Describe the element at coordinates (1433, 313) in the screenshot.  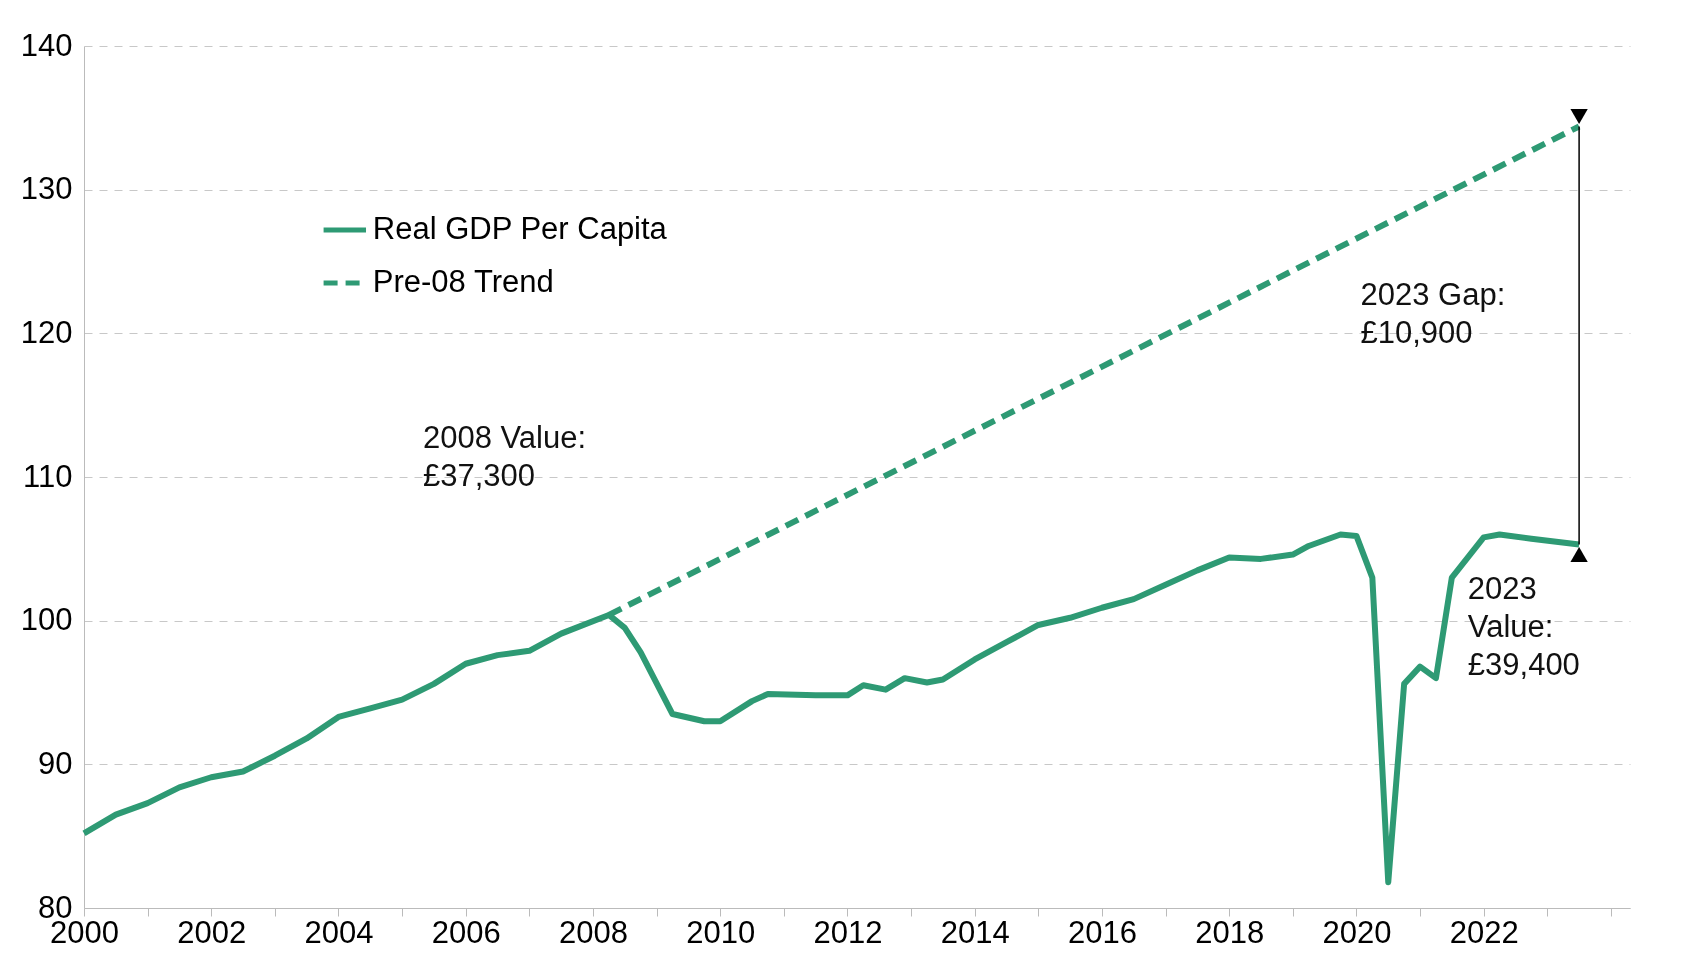
I see `annotation: 2023 Gap: £10,900` at that location.